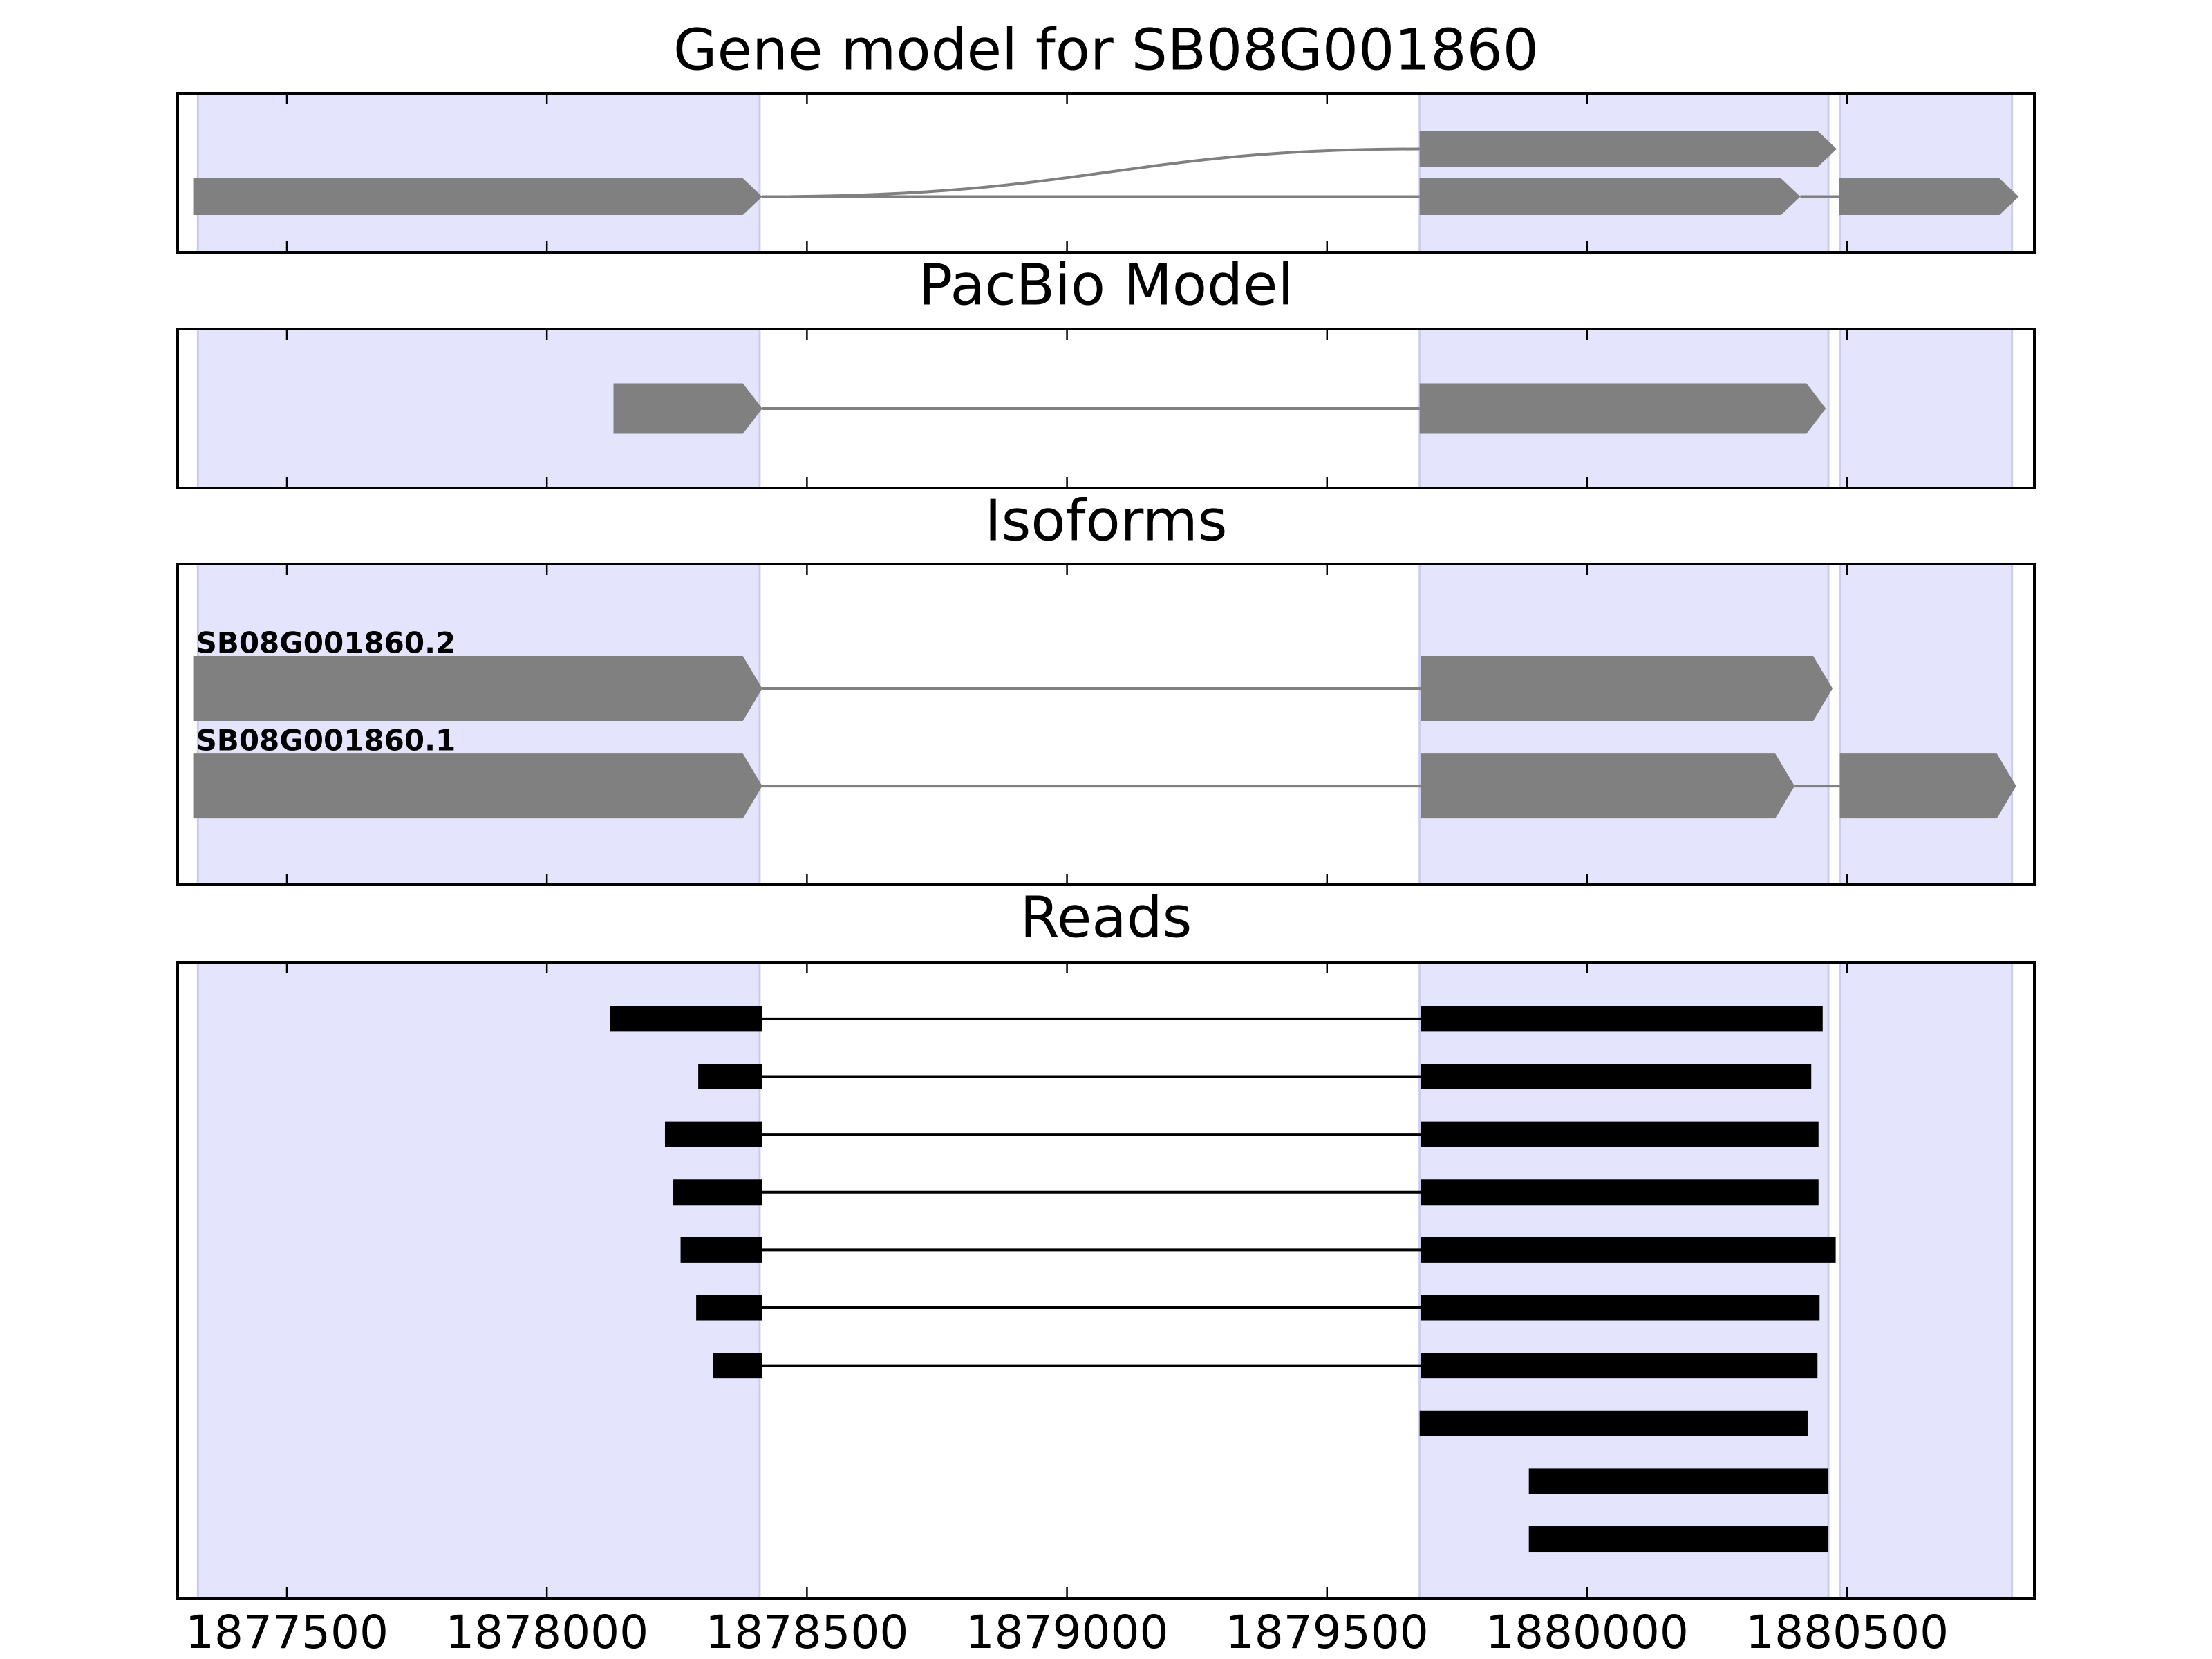  What do you see at coordinates (1106, 50) in the screenshot?
I see `panel-title: Gene model for SB08G001860` at bounding box center [1106, 50].